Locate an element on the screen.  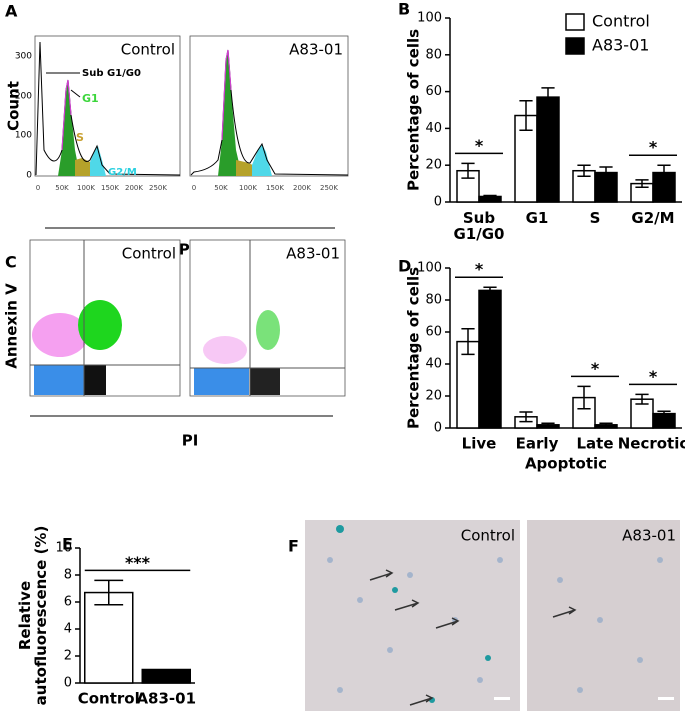
x-tick-label: G2/M is located at coordinates (652, 218).